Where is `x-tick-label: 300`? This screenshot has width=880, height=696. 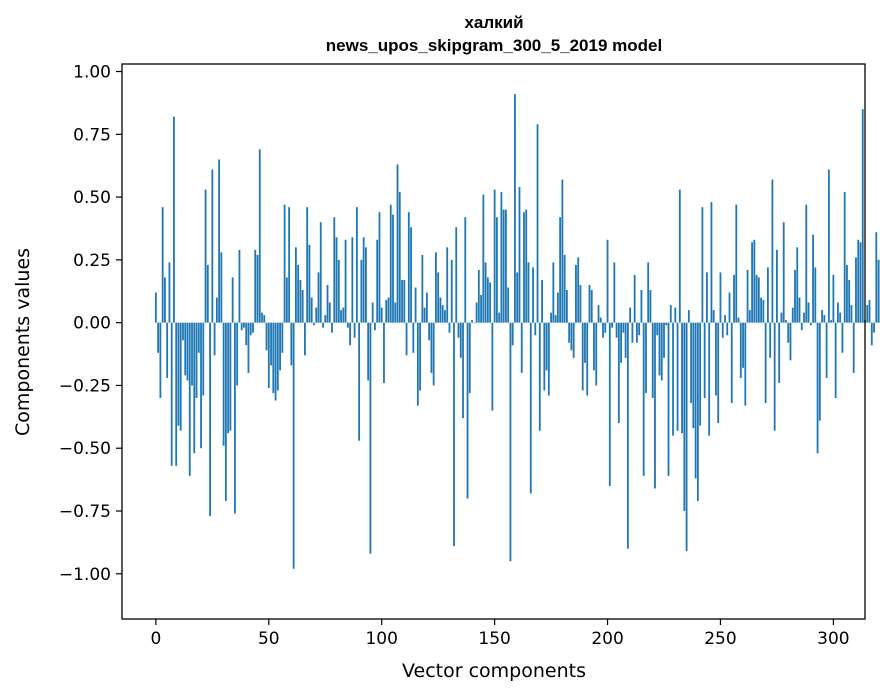 x-tick-label: 300 is located at coordinates (833, 639).